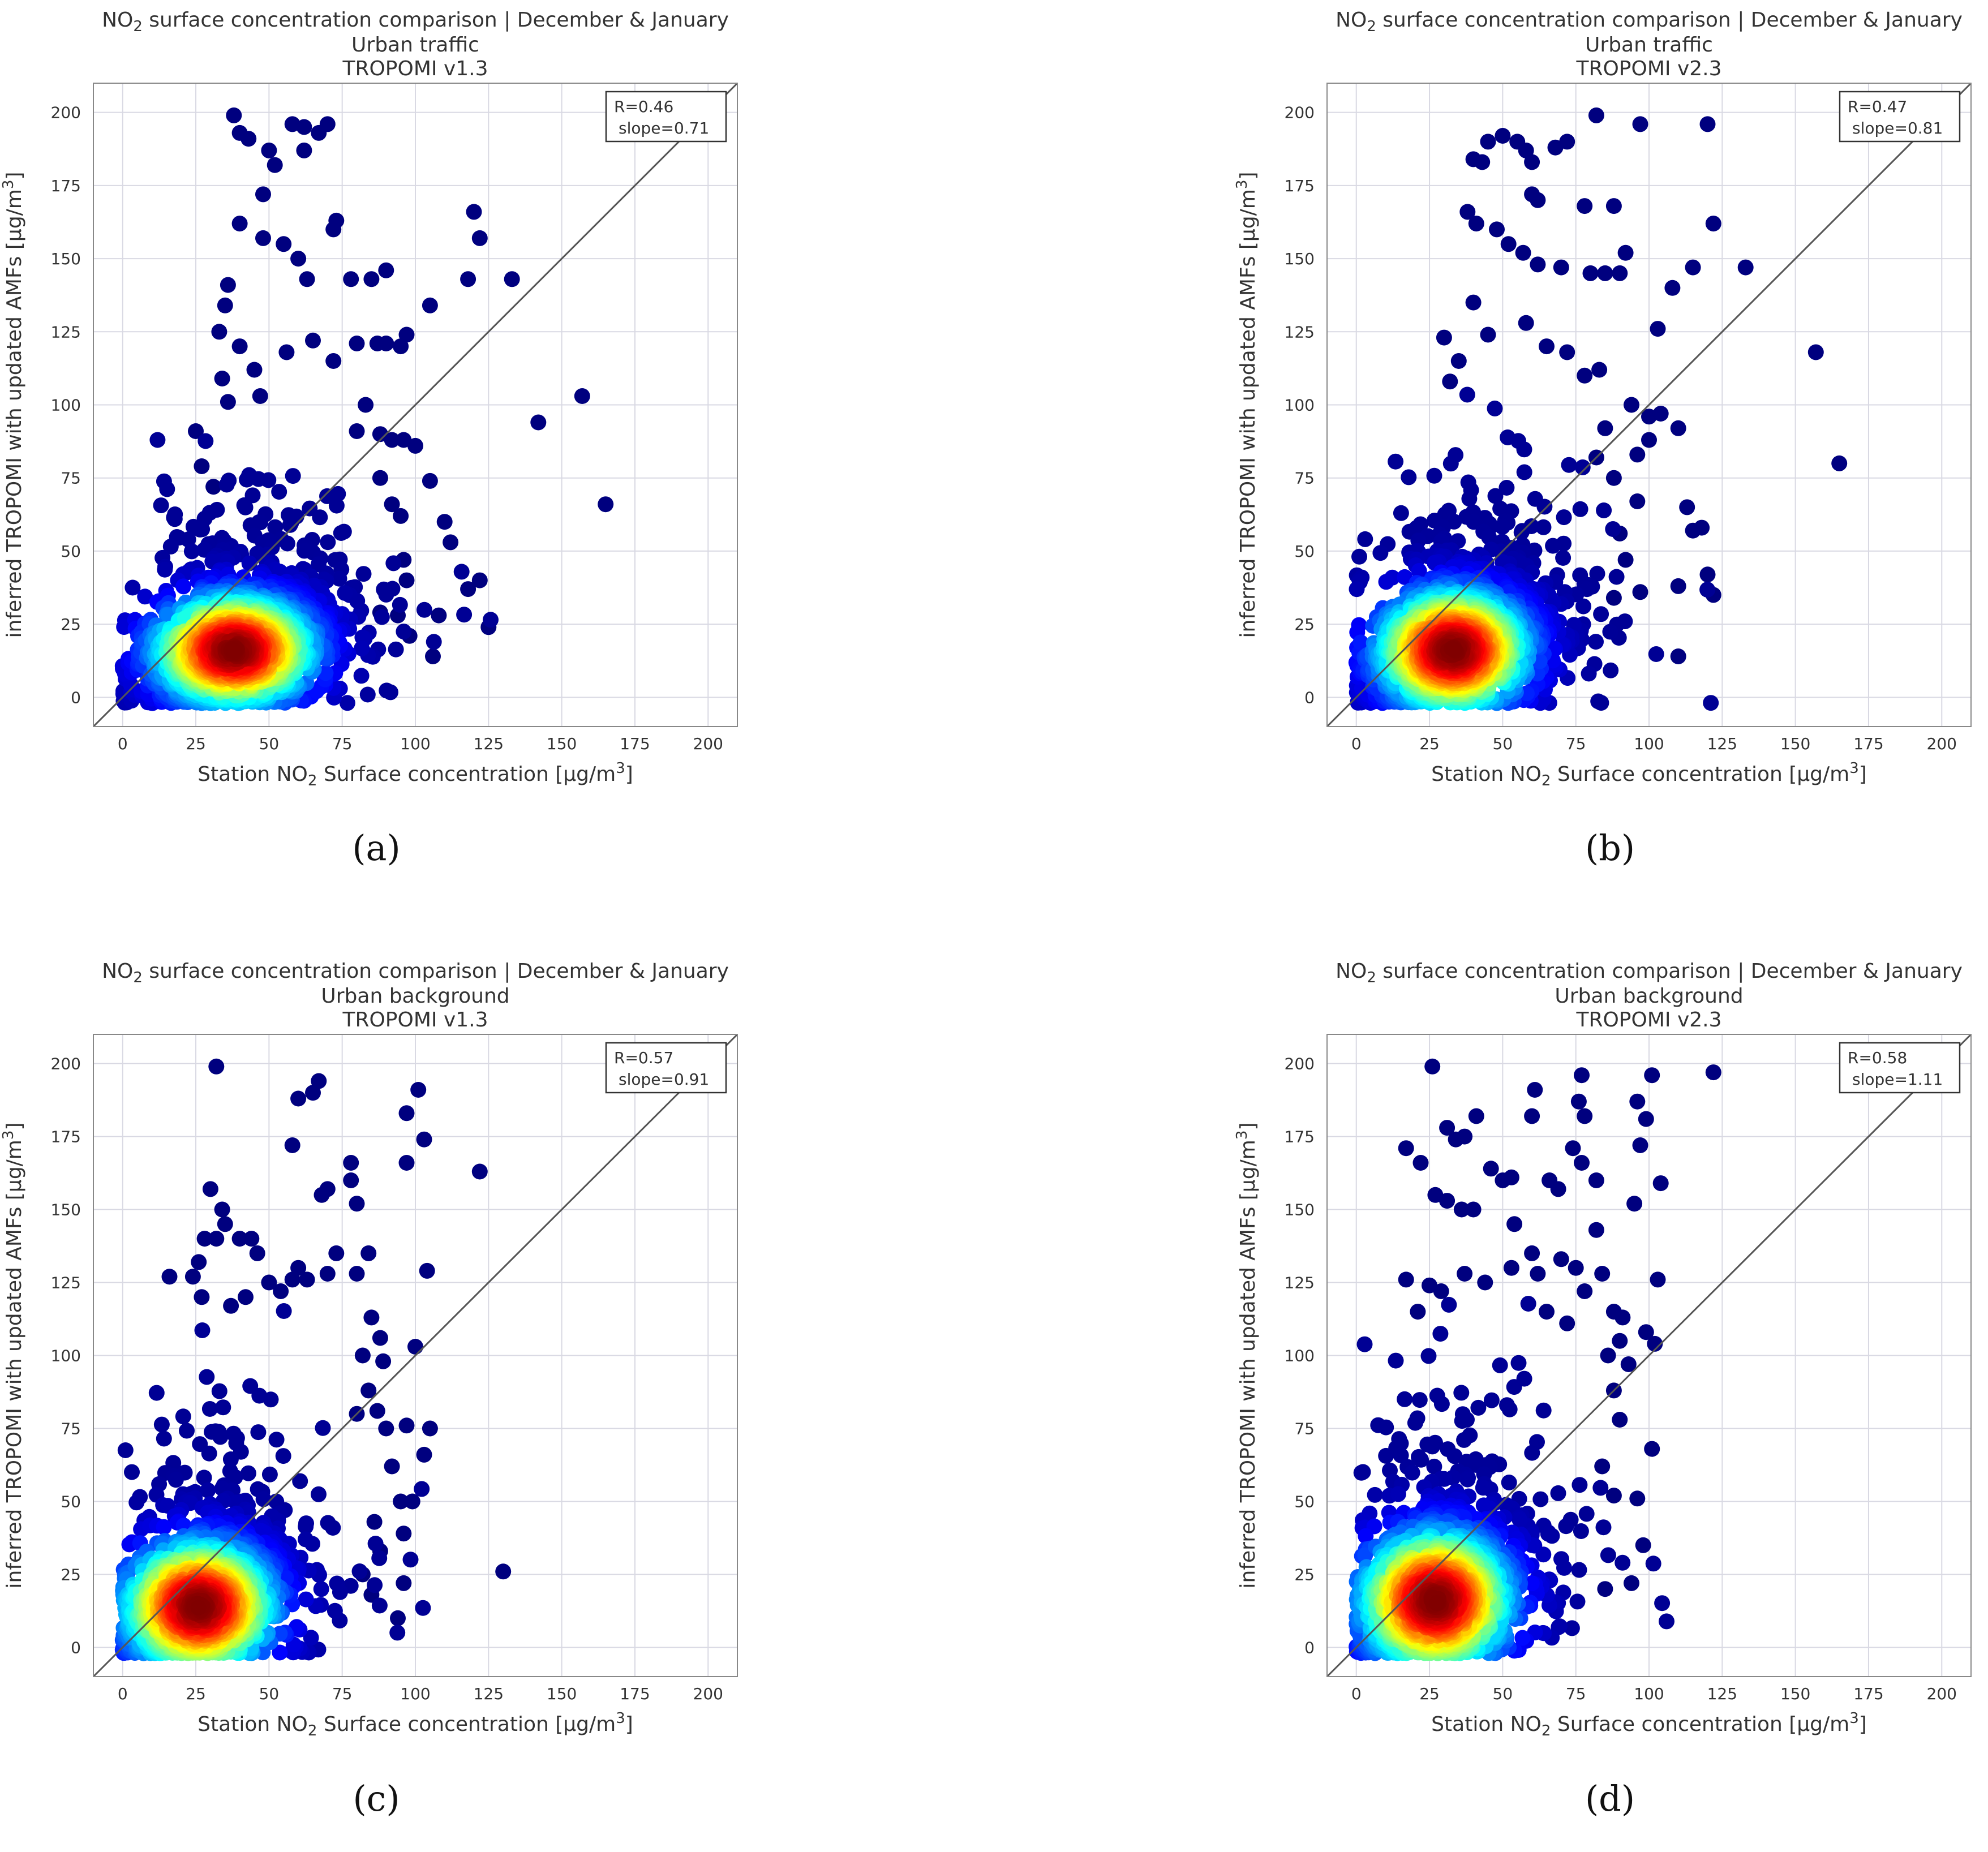 Image resolution: width=1988 pixels, height=1852 pixels. What do you see at coordinates (1300, 113) in the screenshot?
I see `y-tick-label: 200` at bounding box center [1300, 113].